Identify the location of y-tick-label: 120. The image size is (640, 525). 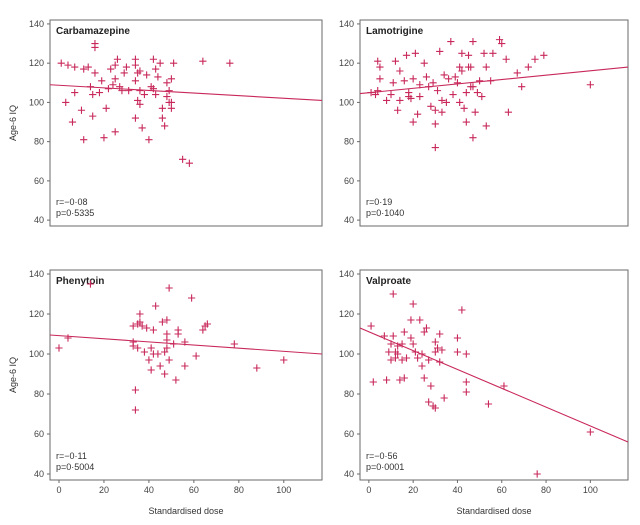
(36, 314).